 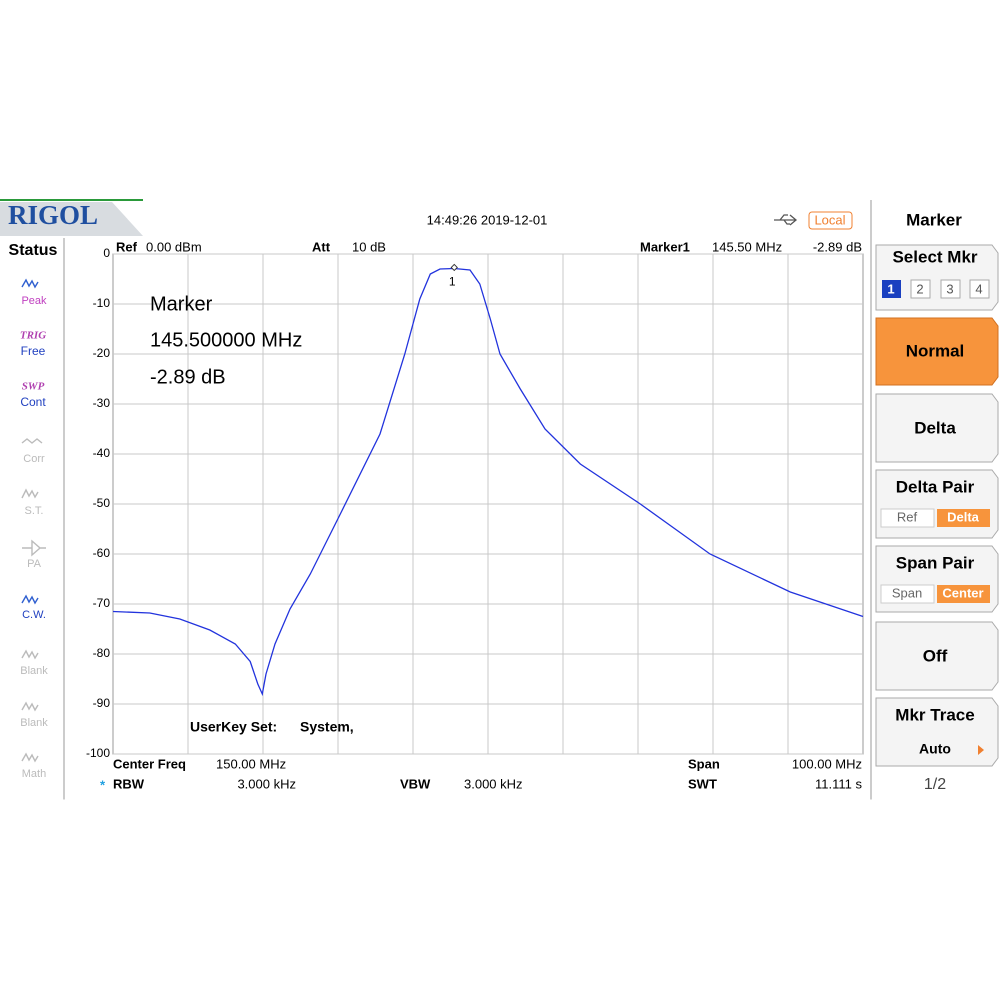 What do you see at coordinates (188, 377) in the screenshot?
I see `marker-readout: -2.89 dB` at bounding box center [188, 377].